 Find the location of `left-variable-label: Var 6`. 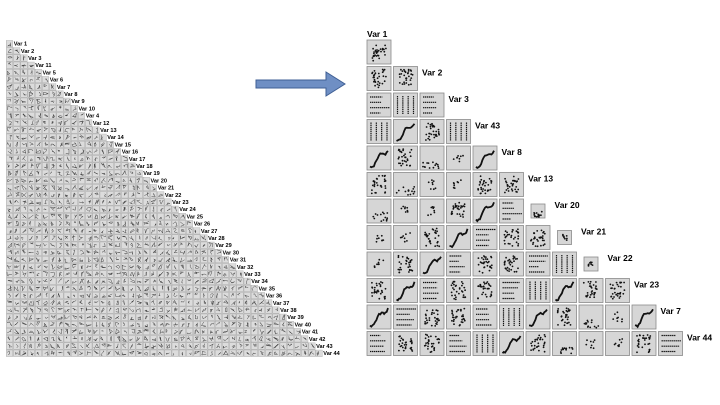

left-variable-label: Var 6 is located at coordinates (56, 81).